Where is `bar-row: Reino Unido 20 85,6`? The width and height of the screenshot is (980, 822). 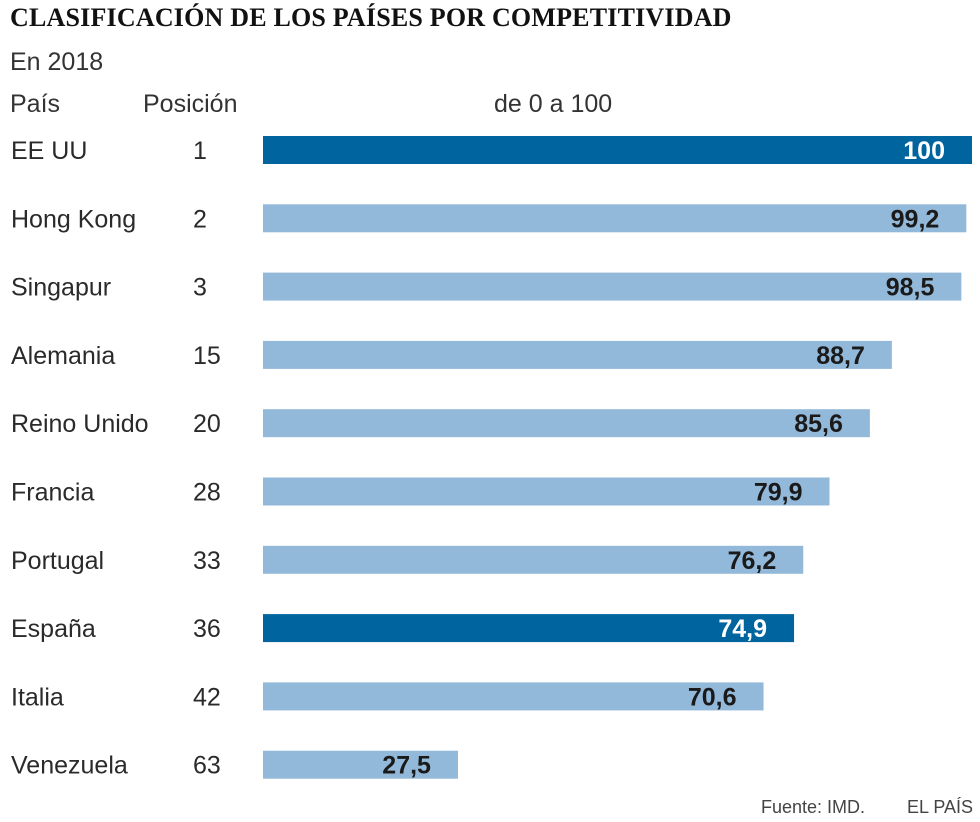 bar-row: Reino Unido 20 85,6 is located at coordinates (440, 423).